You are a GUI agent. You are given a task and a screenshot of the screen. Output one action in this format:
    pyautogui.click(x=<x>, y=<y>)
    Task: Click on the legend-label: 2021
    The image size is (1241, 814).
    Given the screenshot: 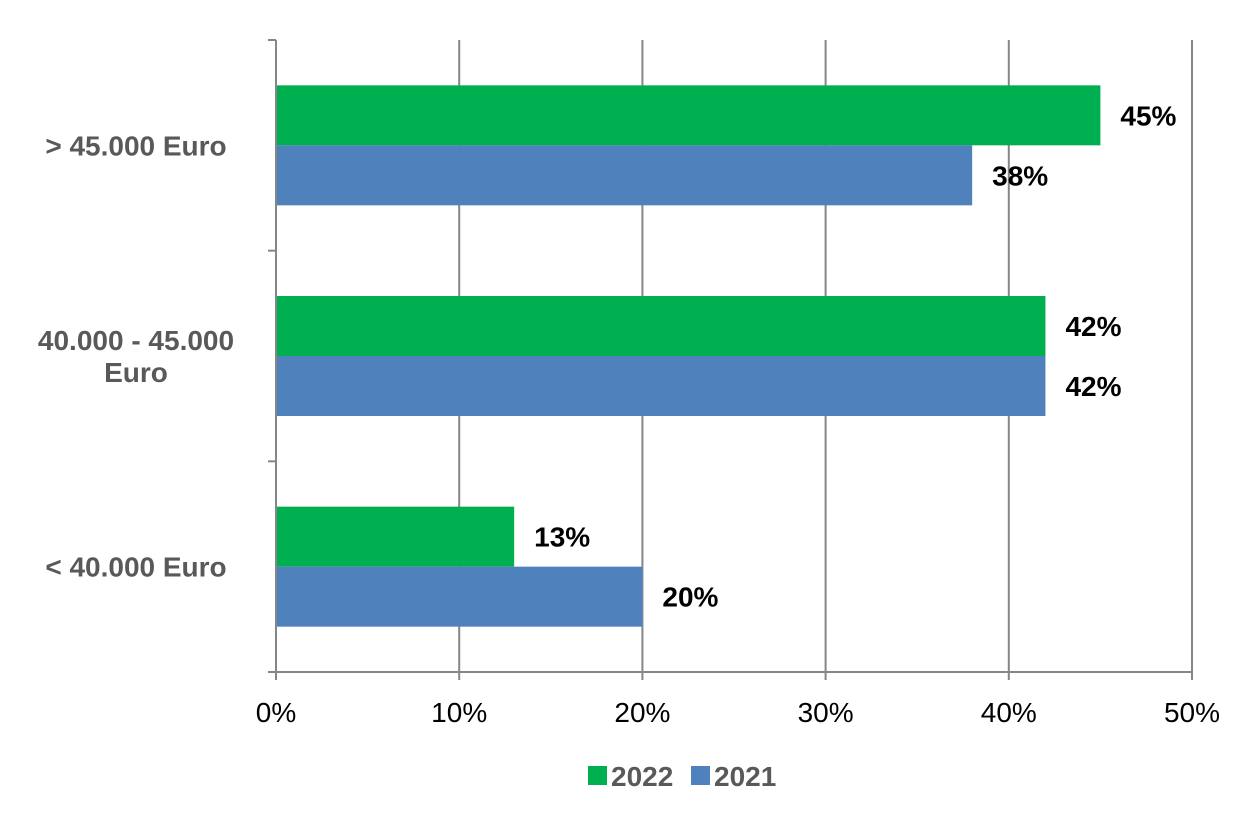 What is the action you would take?
    pyautogui.click(x=745, y=776)
    